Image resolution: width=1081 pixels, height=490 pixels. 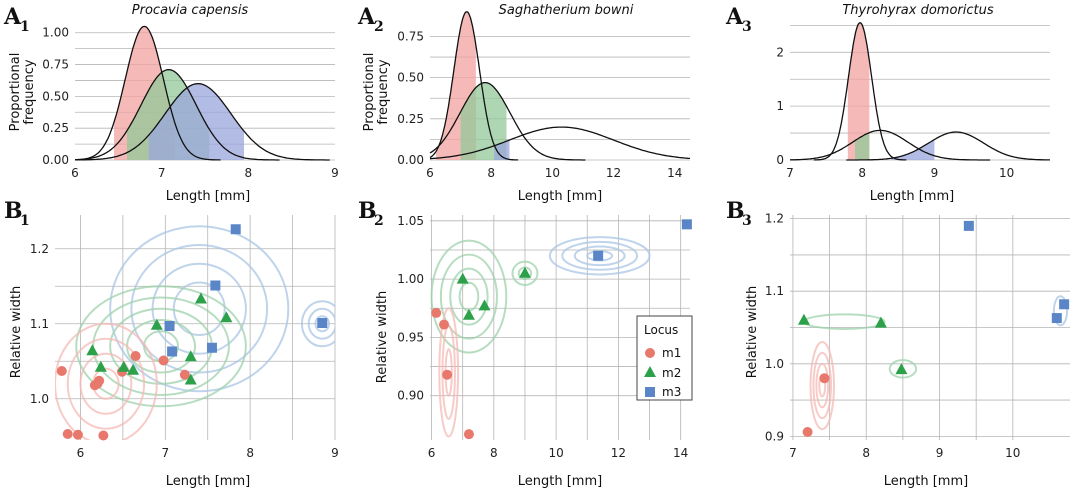 What do you see at coordinates (410, 279) in the screenshot?
I see `b2-ytick-label: 1.00` at bounding box center [410, 279].